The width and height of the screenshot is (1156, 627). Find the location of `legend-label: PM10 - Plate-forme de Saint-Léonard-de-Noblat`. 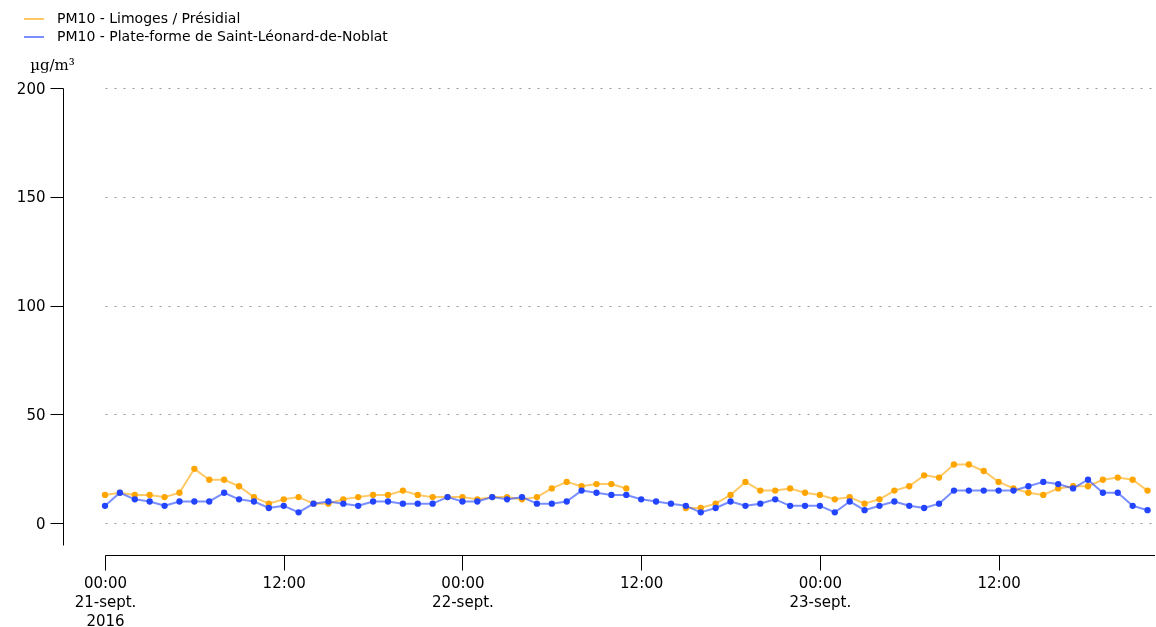

legend-label: PM10 - Plate-forme de Saint-Léonard-de-Noblat is located at coordinates (223, 36).